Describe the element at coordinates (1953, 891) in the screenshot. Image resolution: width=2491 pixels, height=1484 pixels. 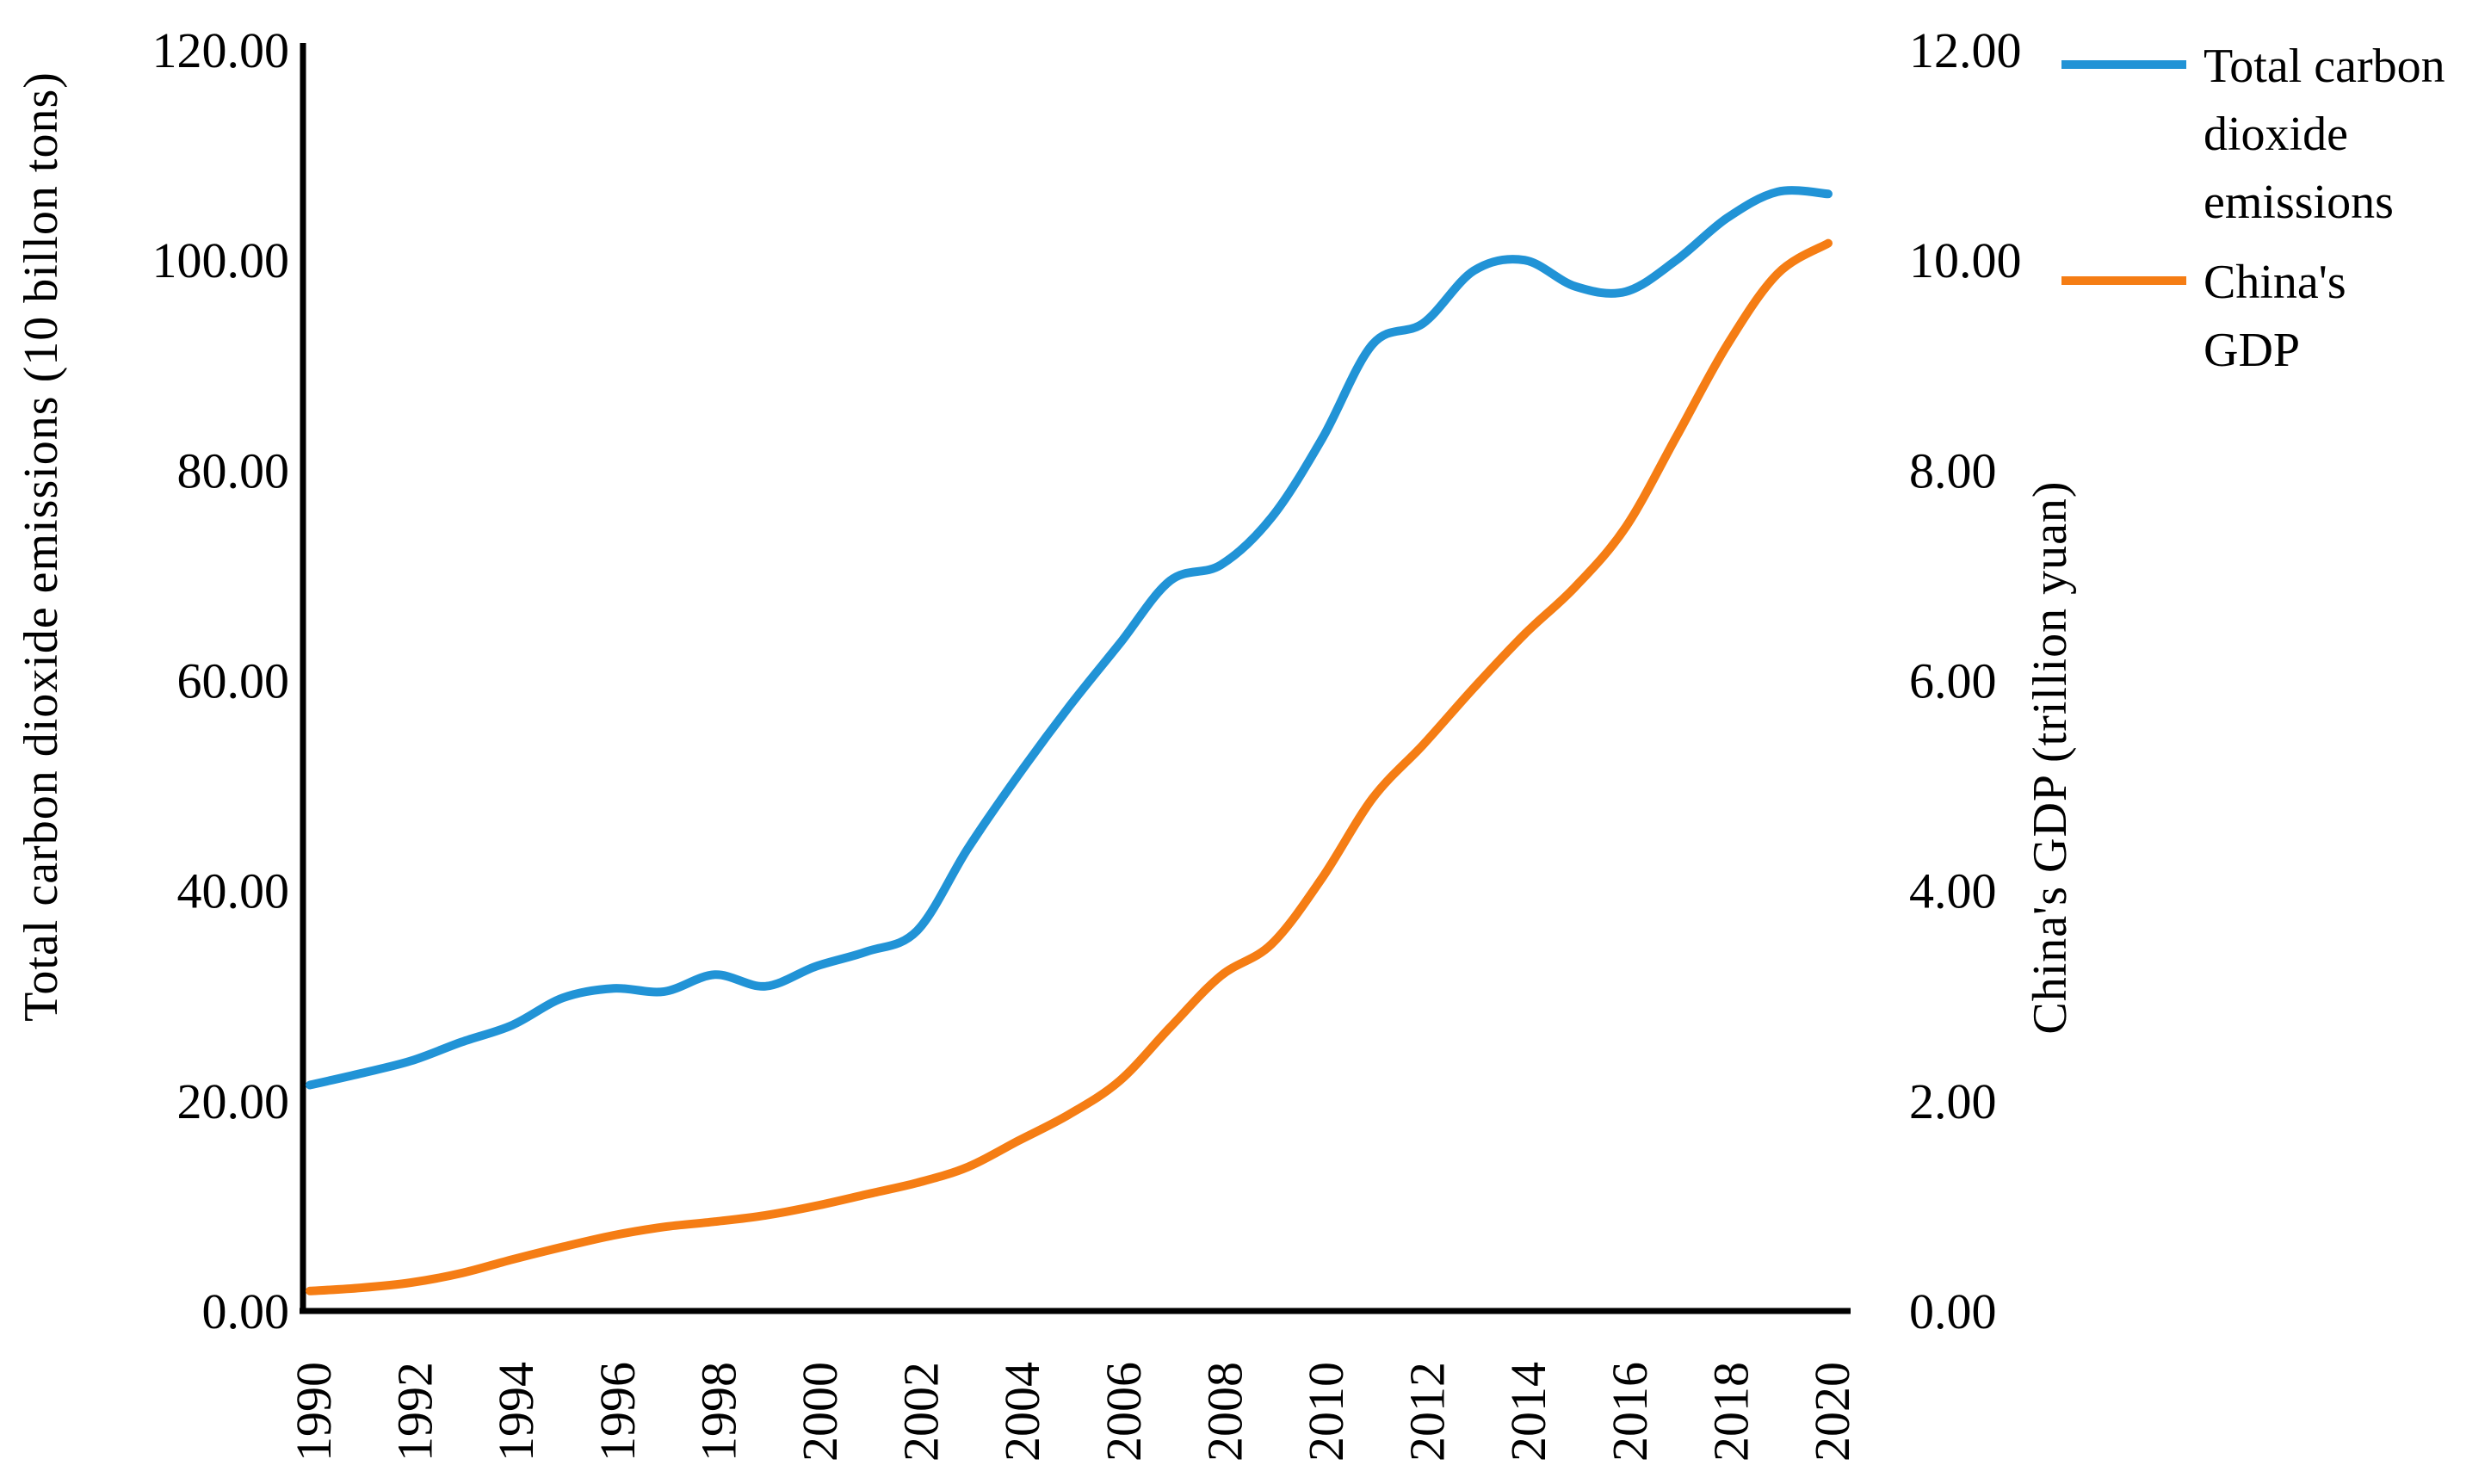
I see `right-axis-tick-label: 4.00` at that location.